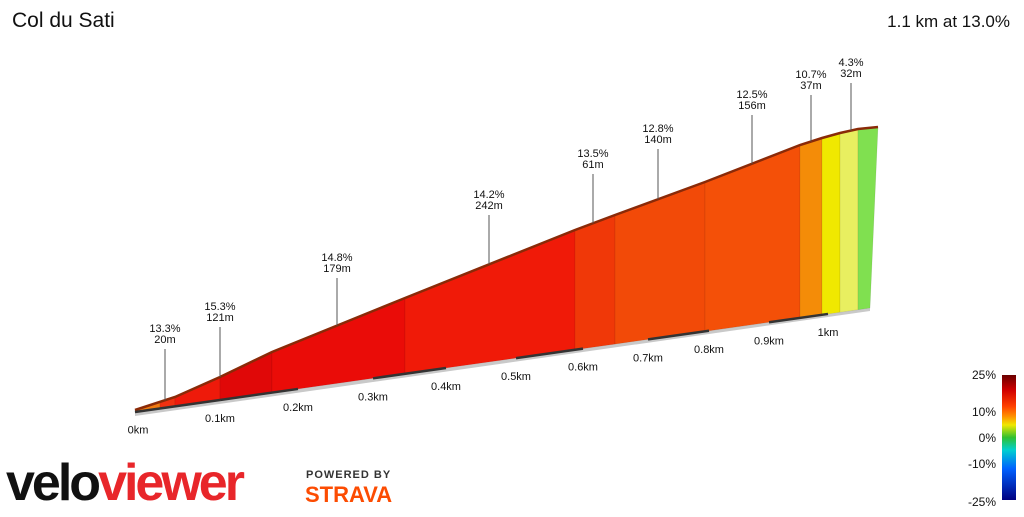 The height and width of the screenshot is (517, 1024). Describe the element at coordinates (489, 206) in the screenshot. I see `segment-length: 242m` at that location.